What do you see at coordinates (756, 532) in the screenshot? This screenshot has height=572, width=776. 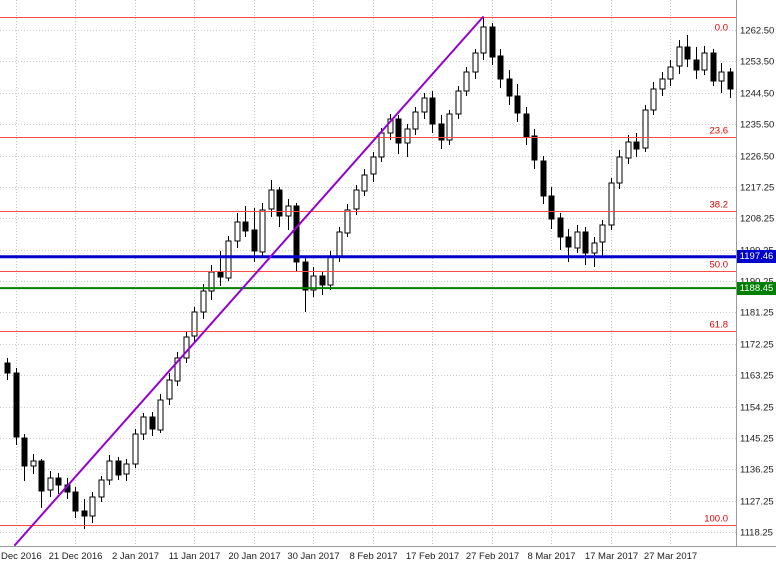 I see `price-tick-label: 1118.25` at bounding box center [756, 532].